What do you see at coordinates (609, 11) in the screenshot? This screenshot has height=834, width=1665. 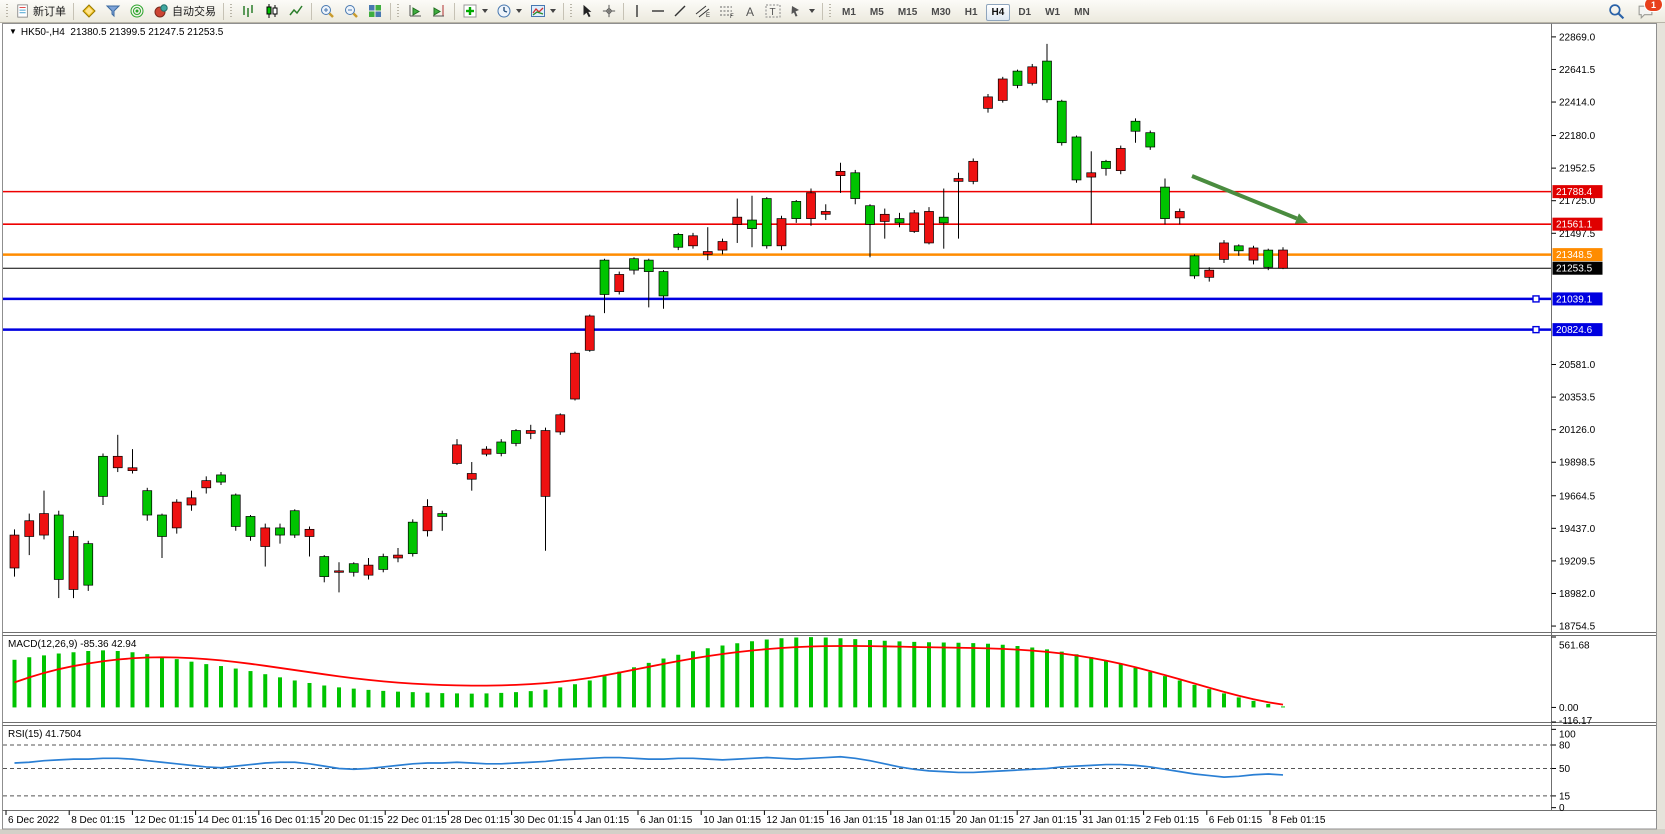 I see `crosshair-tool-button` at bounding box center [609, 11].